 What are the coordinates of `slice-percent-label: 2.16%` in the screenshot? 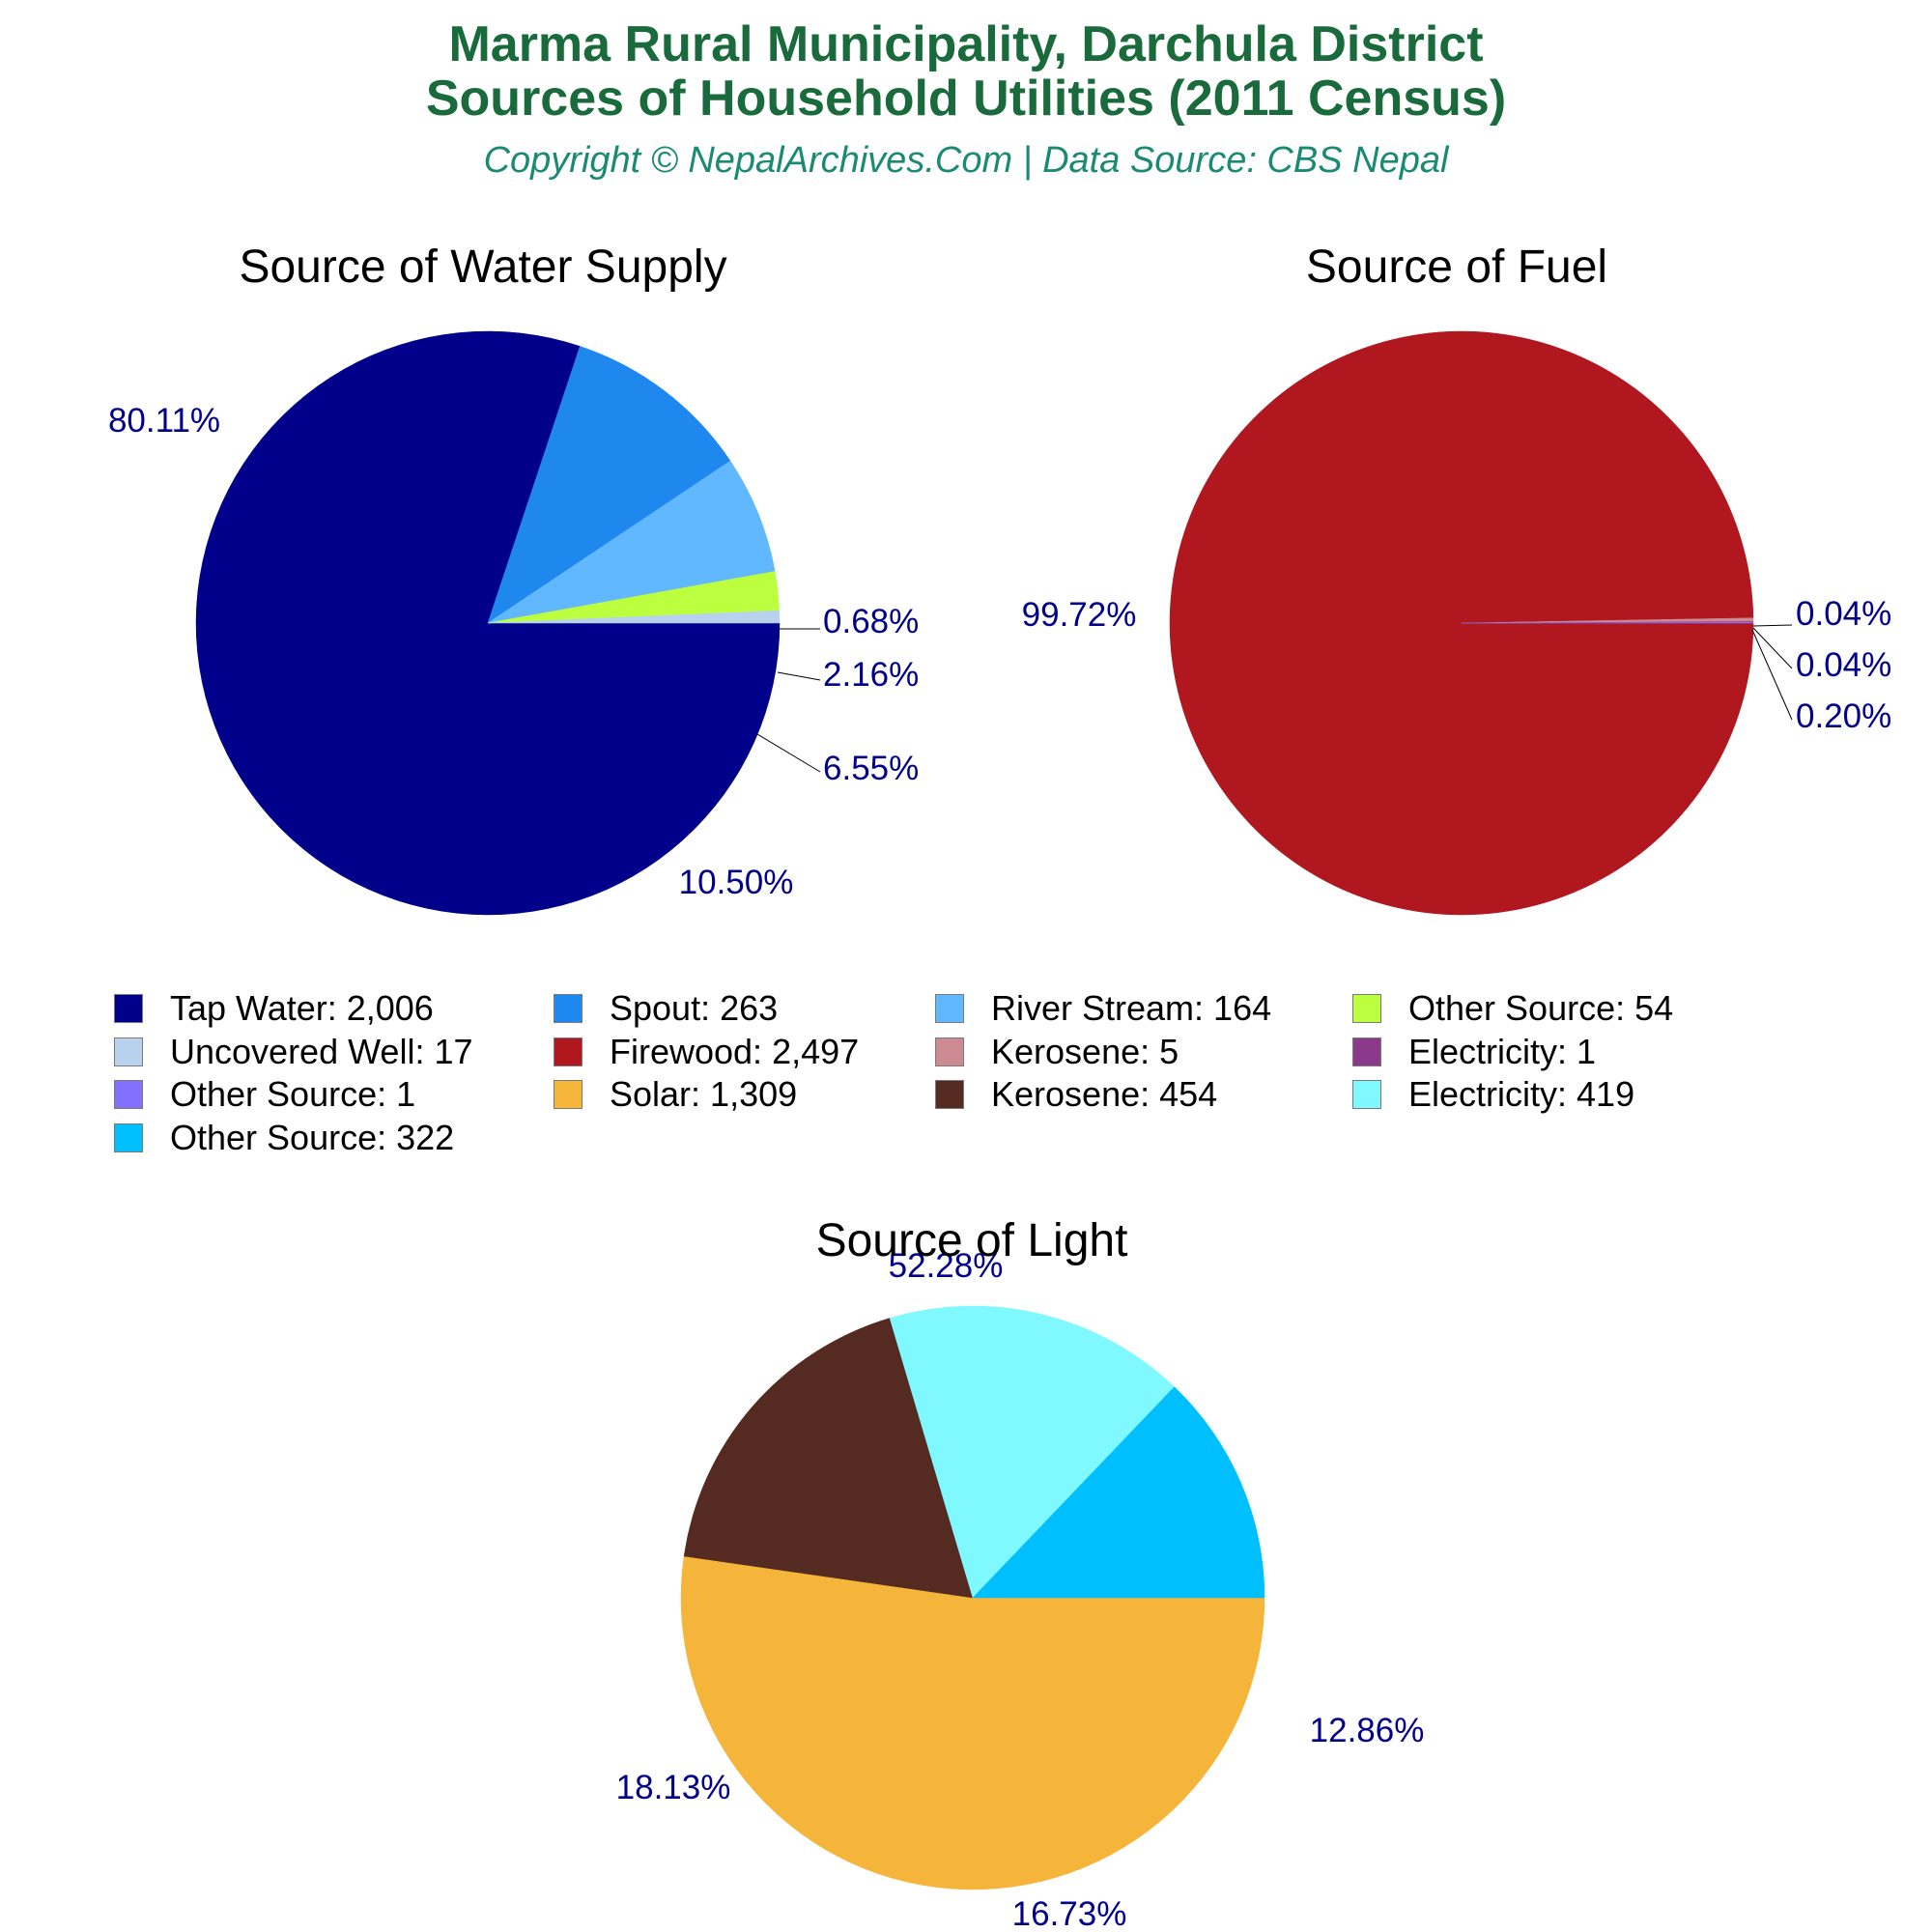 It's located at (871, 675).